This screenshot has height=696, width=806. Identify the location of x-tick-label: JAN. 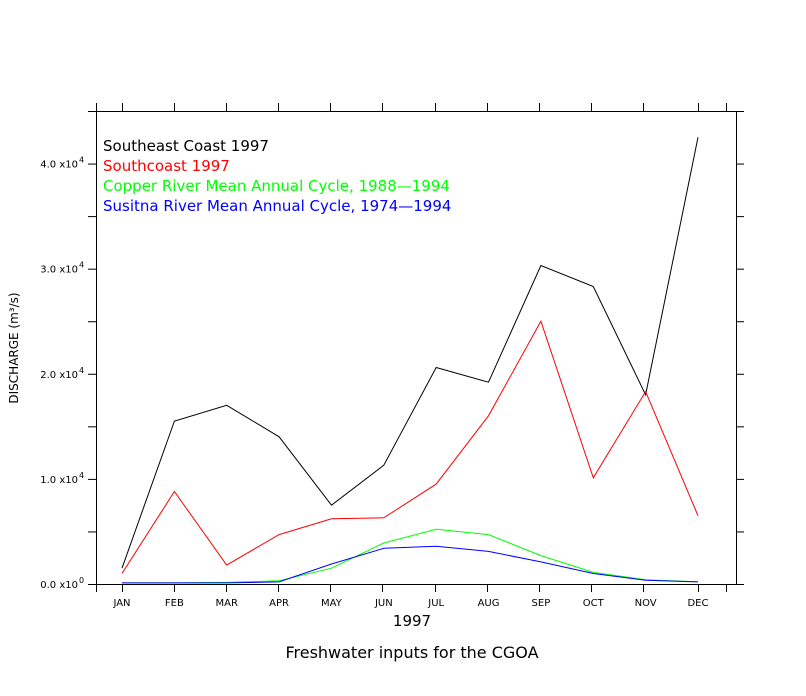
(121, 603).